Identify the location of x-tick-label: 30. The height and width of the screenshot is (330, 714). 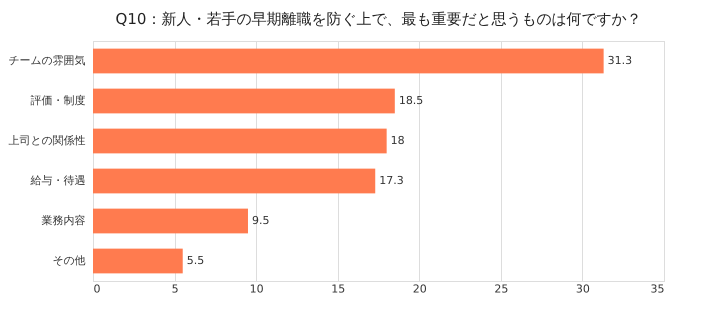
(583, 289).